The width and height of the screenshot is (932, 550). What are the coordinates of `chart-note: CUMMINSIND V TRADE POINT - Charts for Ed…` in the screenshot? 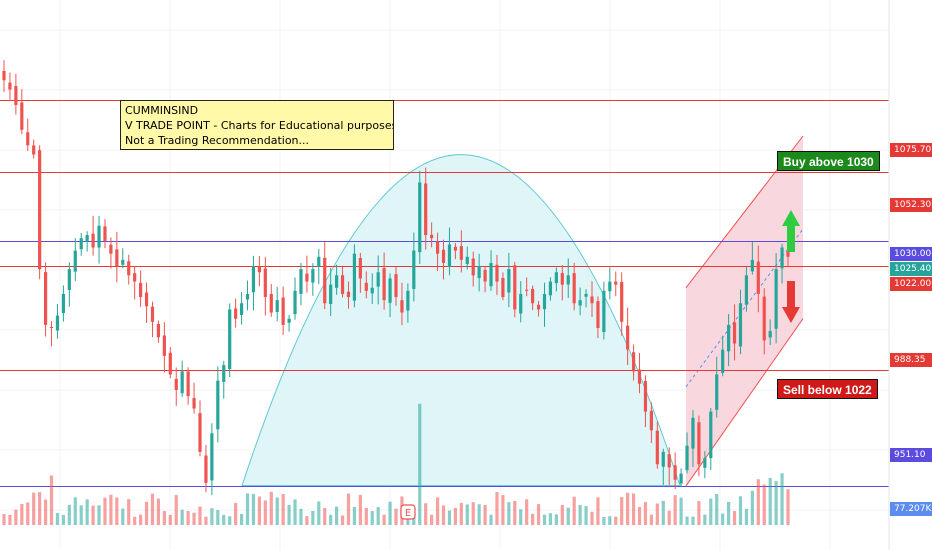 It's located at (257, 125).